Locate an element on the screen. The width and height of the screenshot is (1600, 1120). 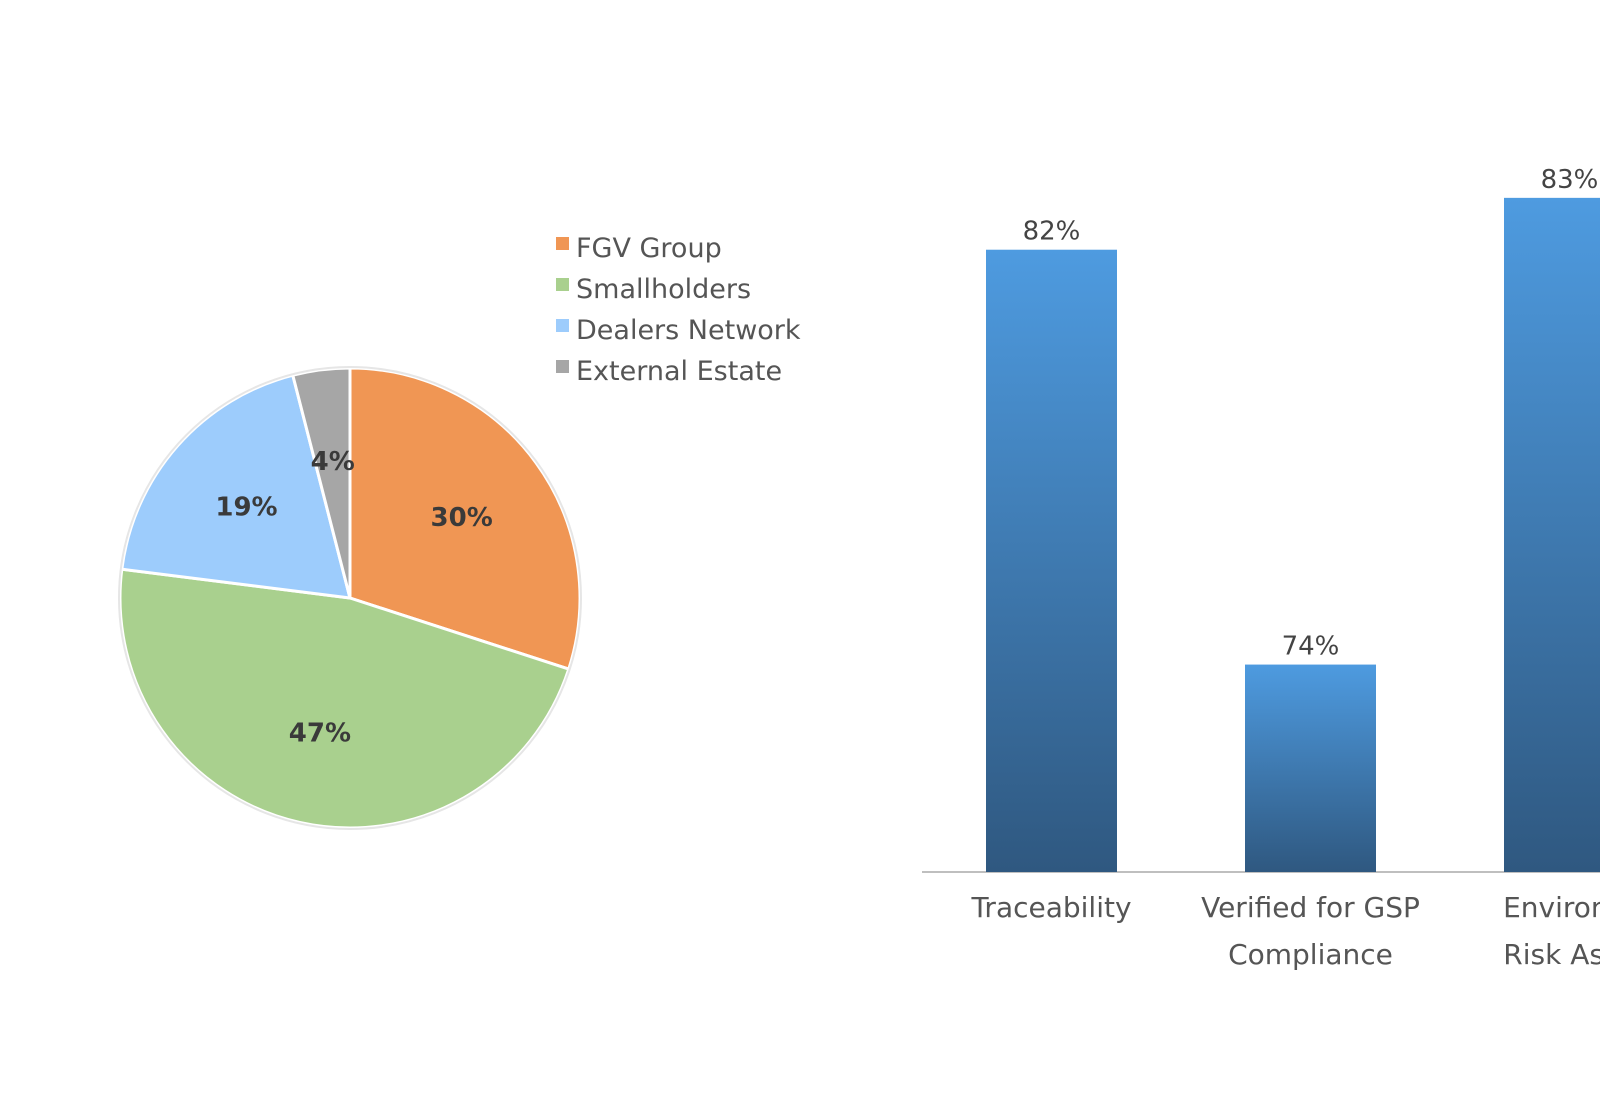
pie-outline is located at coordinates (350, 598).